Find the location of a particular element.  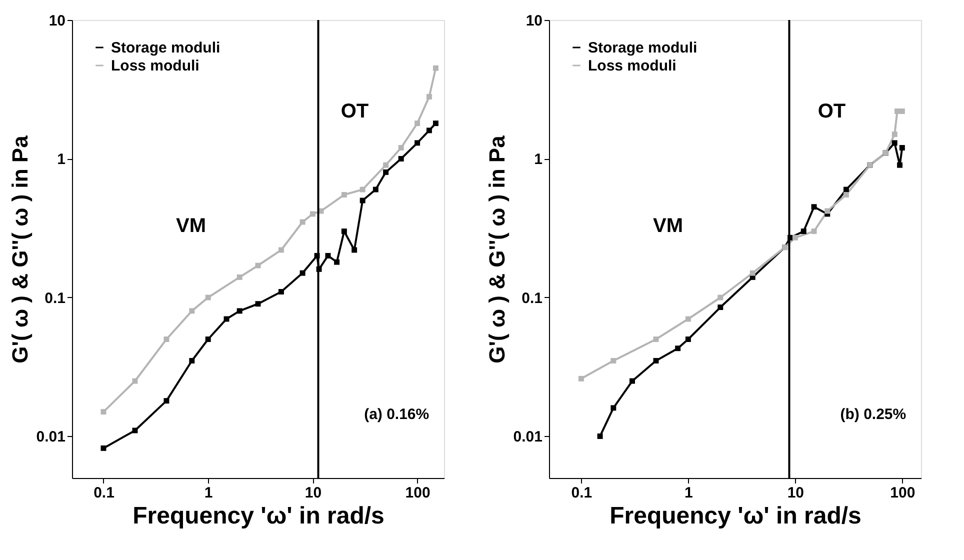

annotation: (b) 0.25% is located at coordinates (873, 414).